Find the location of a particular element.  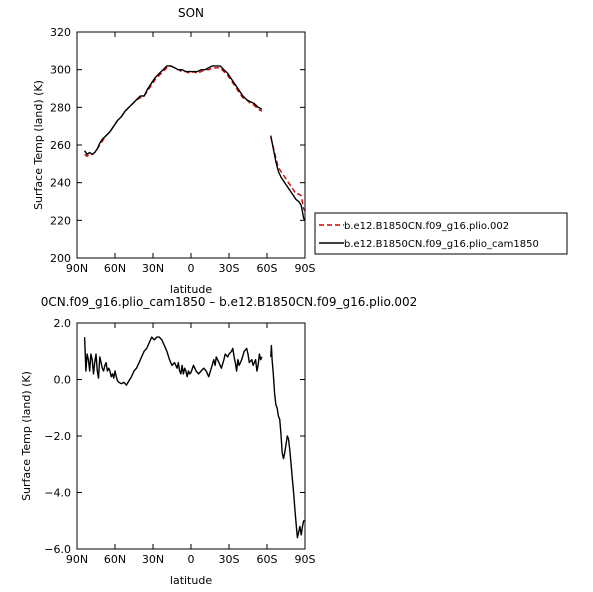

top-x-tick-label: 90N is located at coordinates (77, 268).